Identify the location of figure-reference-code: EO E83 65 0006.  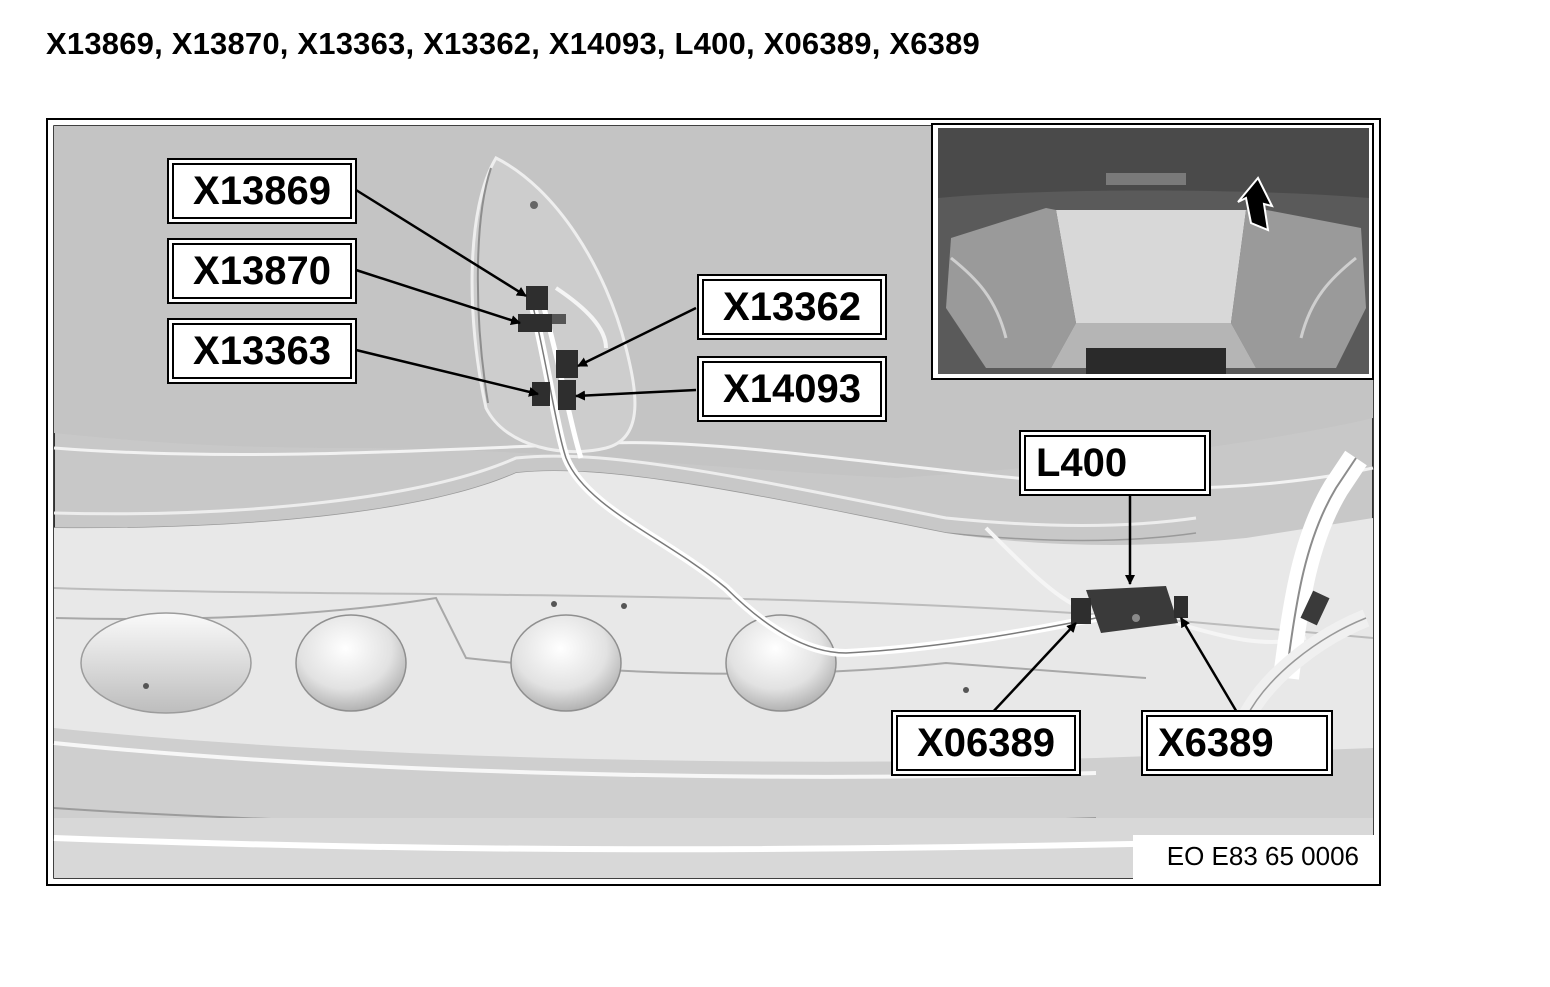
(1253, 857).